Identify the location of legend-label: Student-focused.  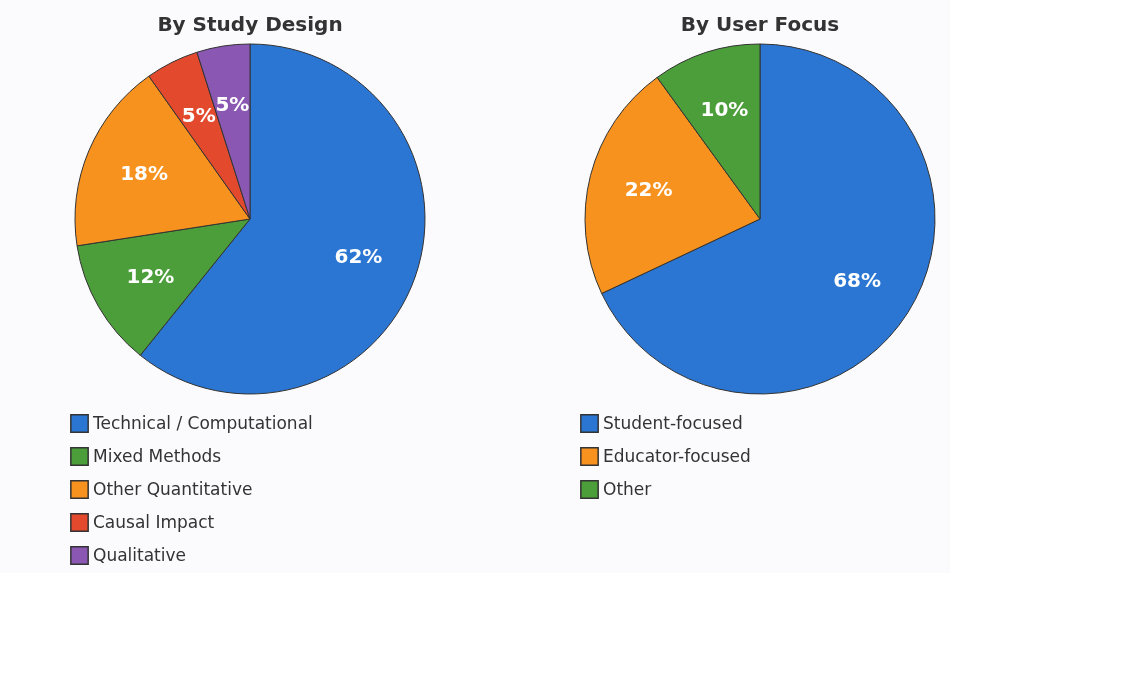
(673, 422).